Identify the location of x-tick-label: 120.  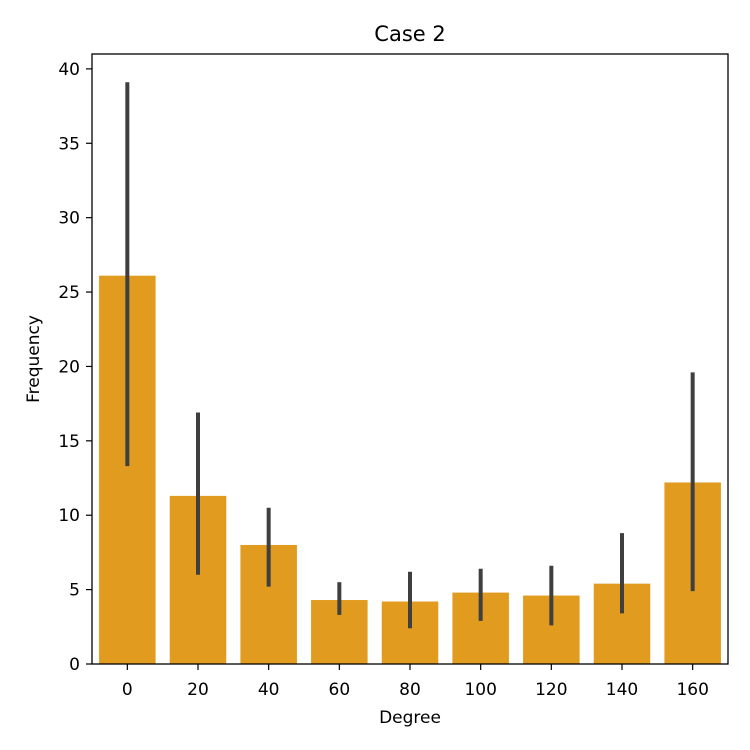
(551, 690).